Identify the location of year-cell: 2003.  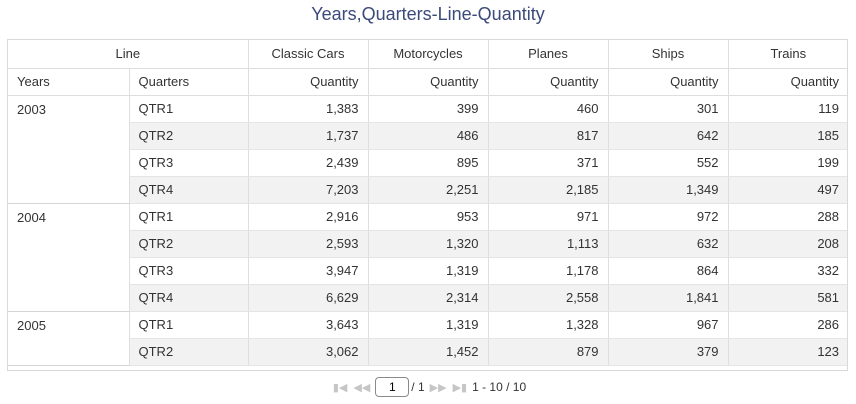
(68, 149).